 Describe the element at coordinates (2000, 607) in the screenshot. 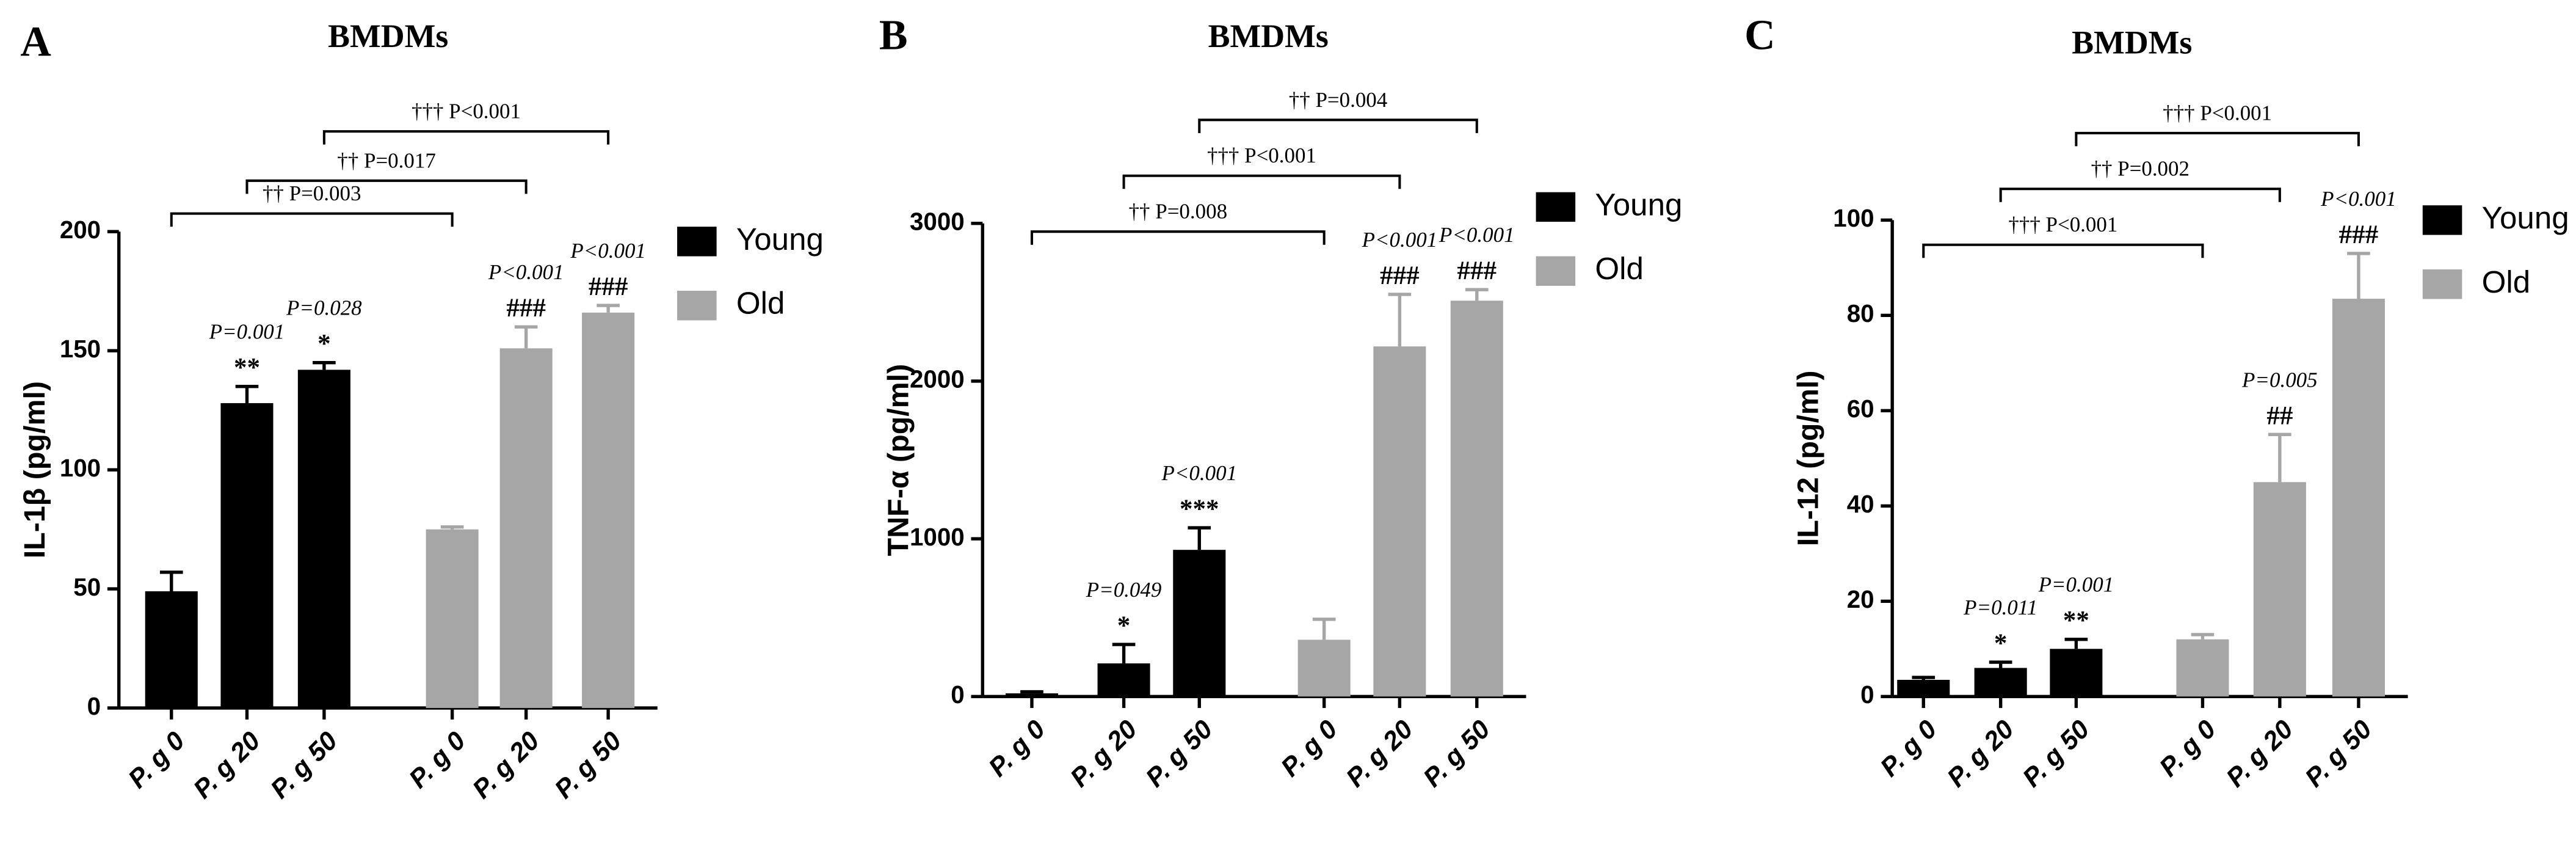

I see `p-value: P=0.011` at that location.